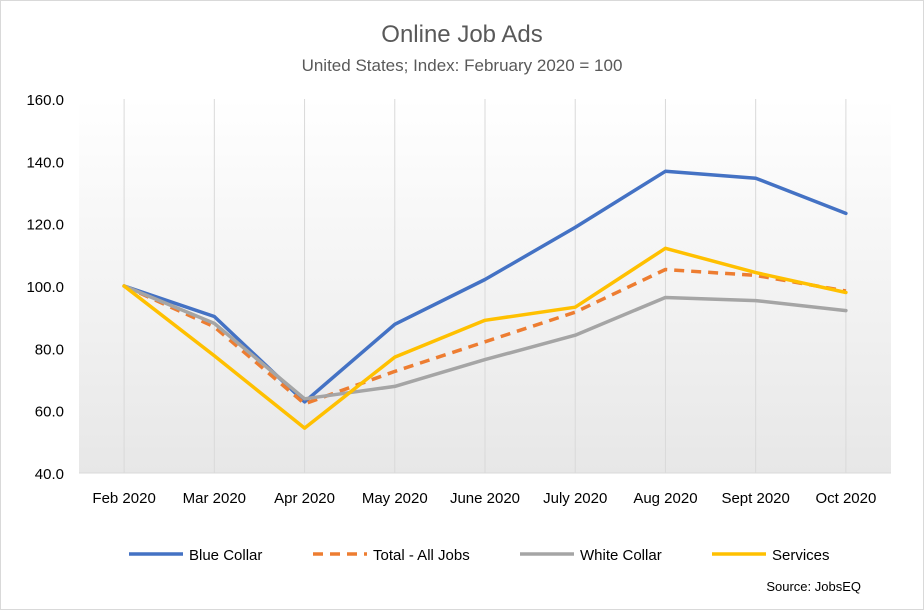 The height and width of the screenshot is (614, 924). I want to click on y-tick-label: 60.0, so click(49, 412).